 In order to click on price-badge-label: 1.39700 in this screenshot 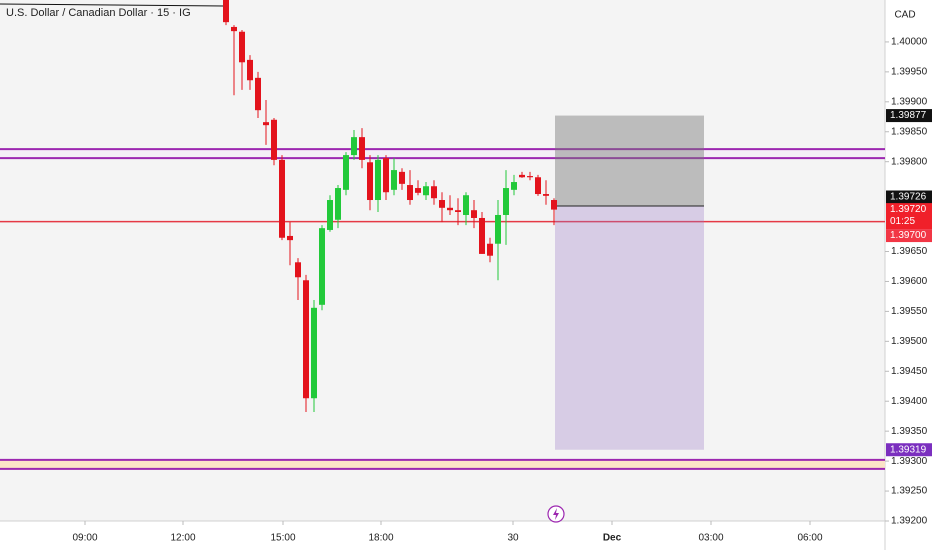, I will do `click(908, 235)`.